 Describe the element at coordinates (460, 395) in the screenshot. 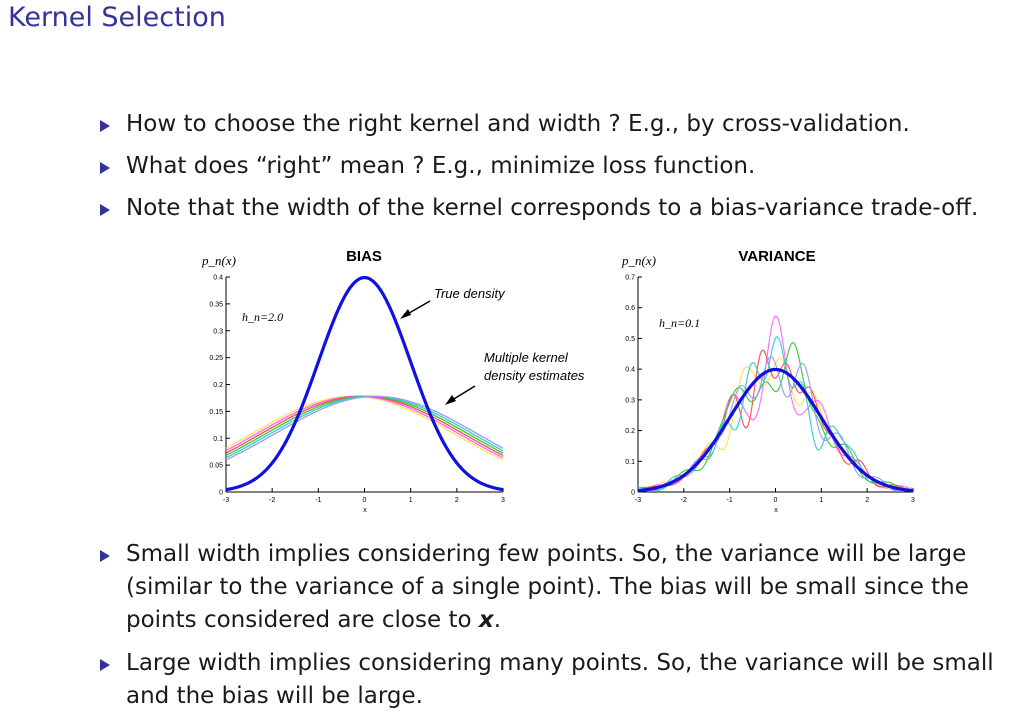

I see `arrow-estimates-icon` at that location.